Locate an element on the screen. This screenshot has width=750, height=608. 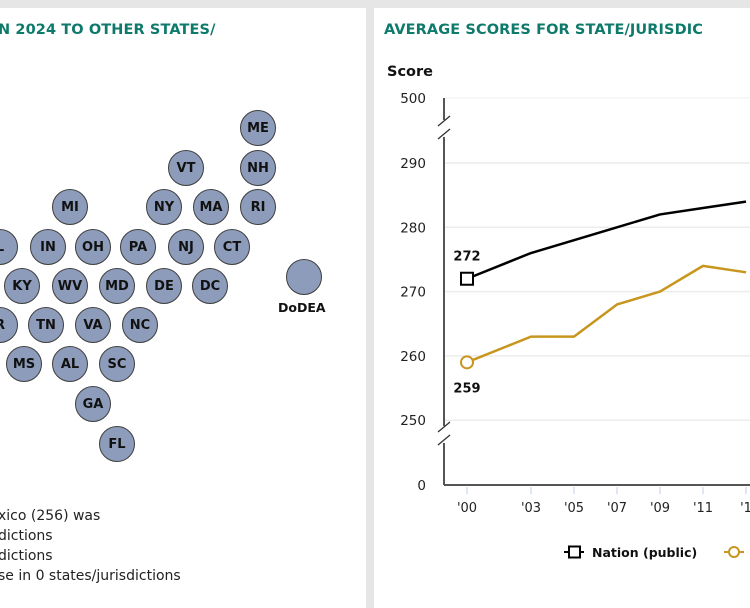
state-bubble-md: MD is located at coordinates (117, 286).